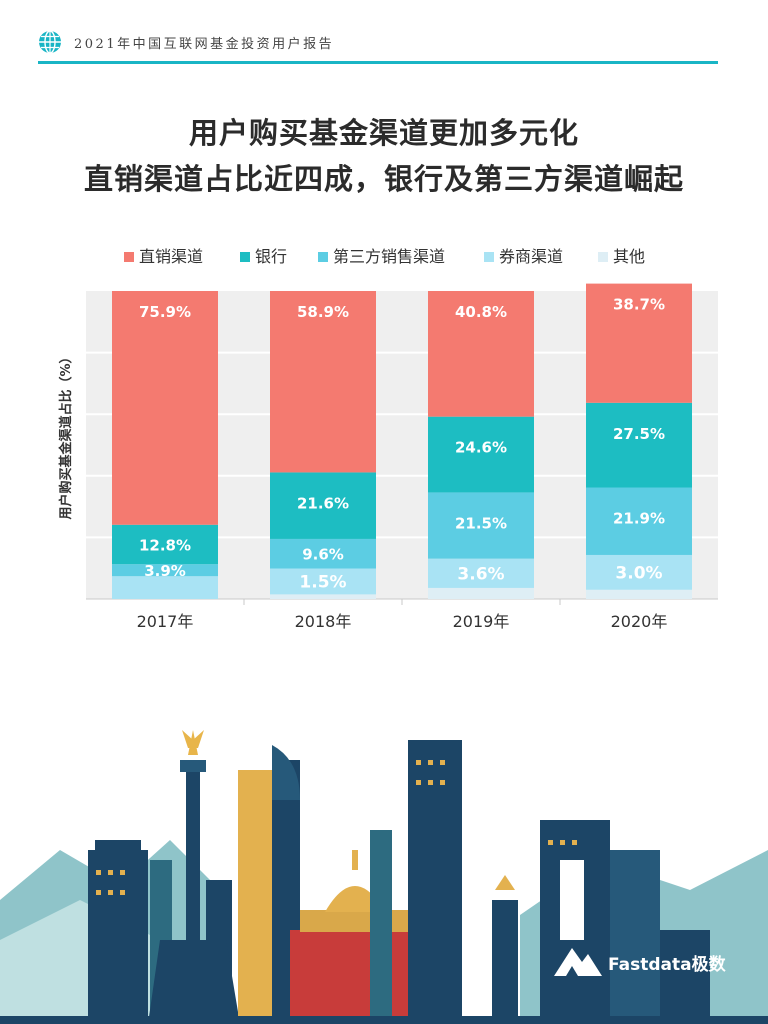 Image resolution: width=768 pixels, height=1024 pixels. I want to click on data-label: 9.6%, so click(323, 555).